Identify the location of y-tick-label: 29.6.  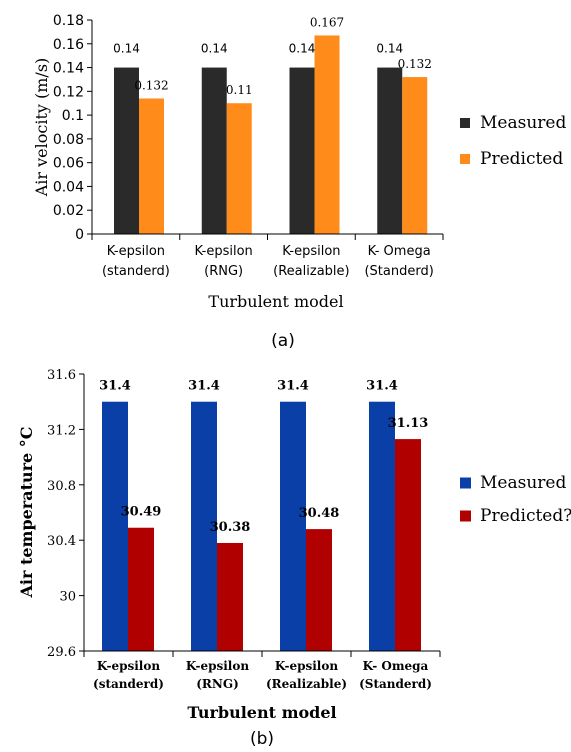
(61, 652).